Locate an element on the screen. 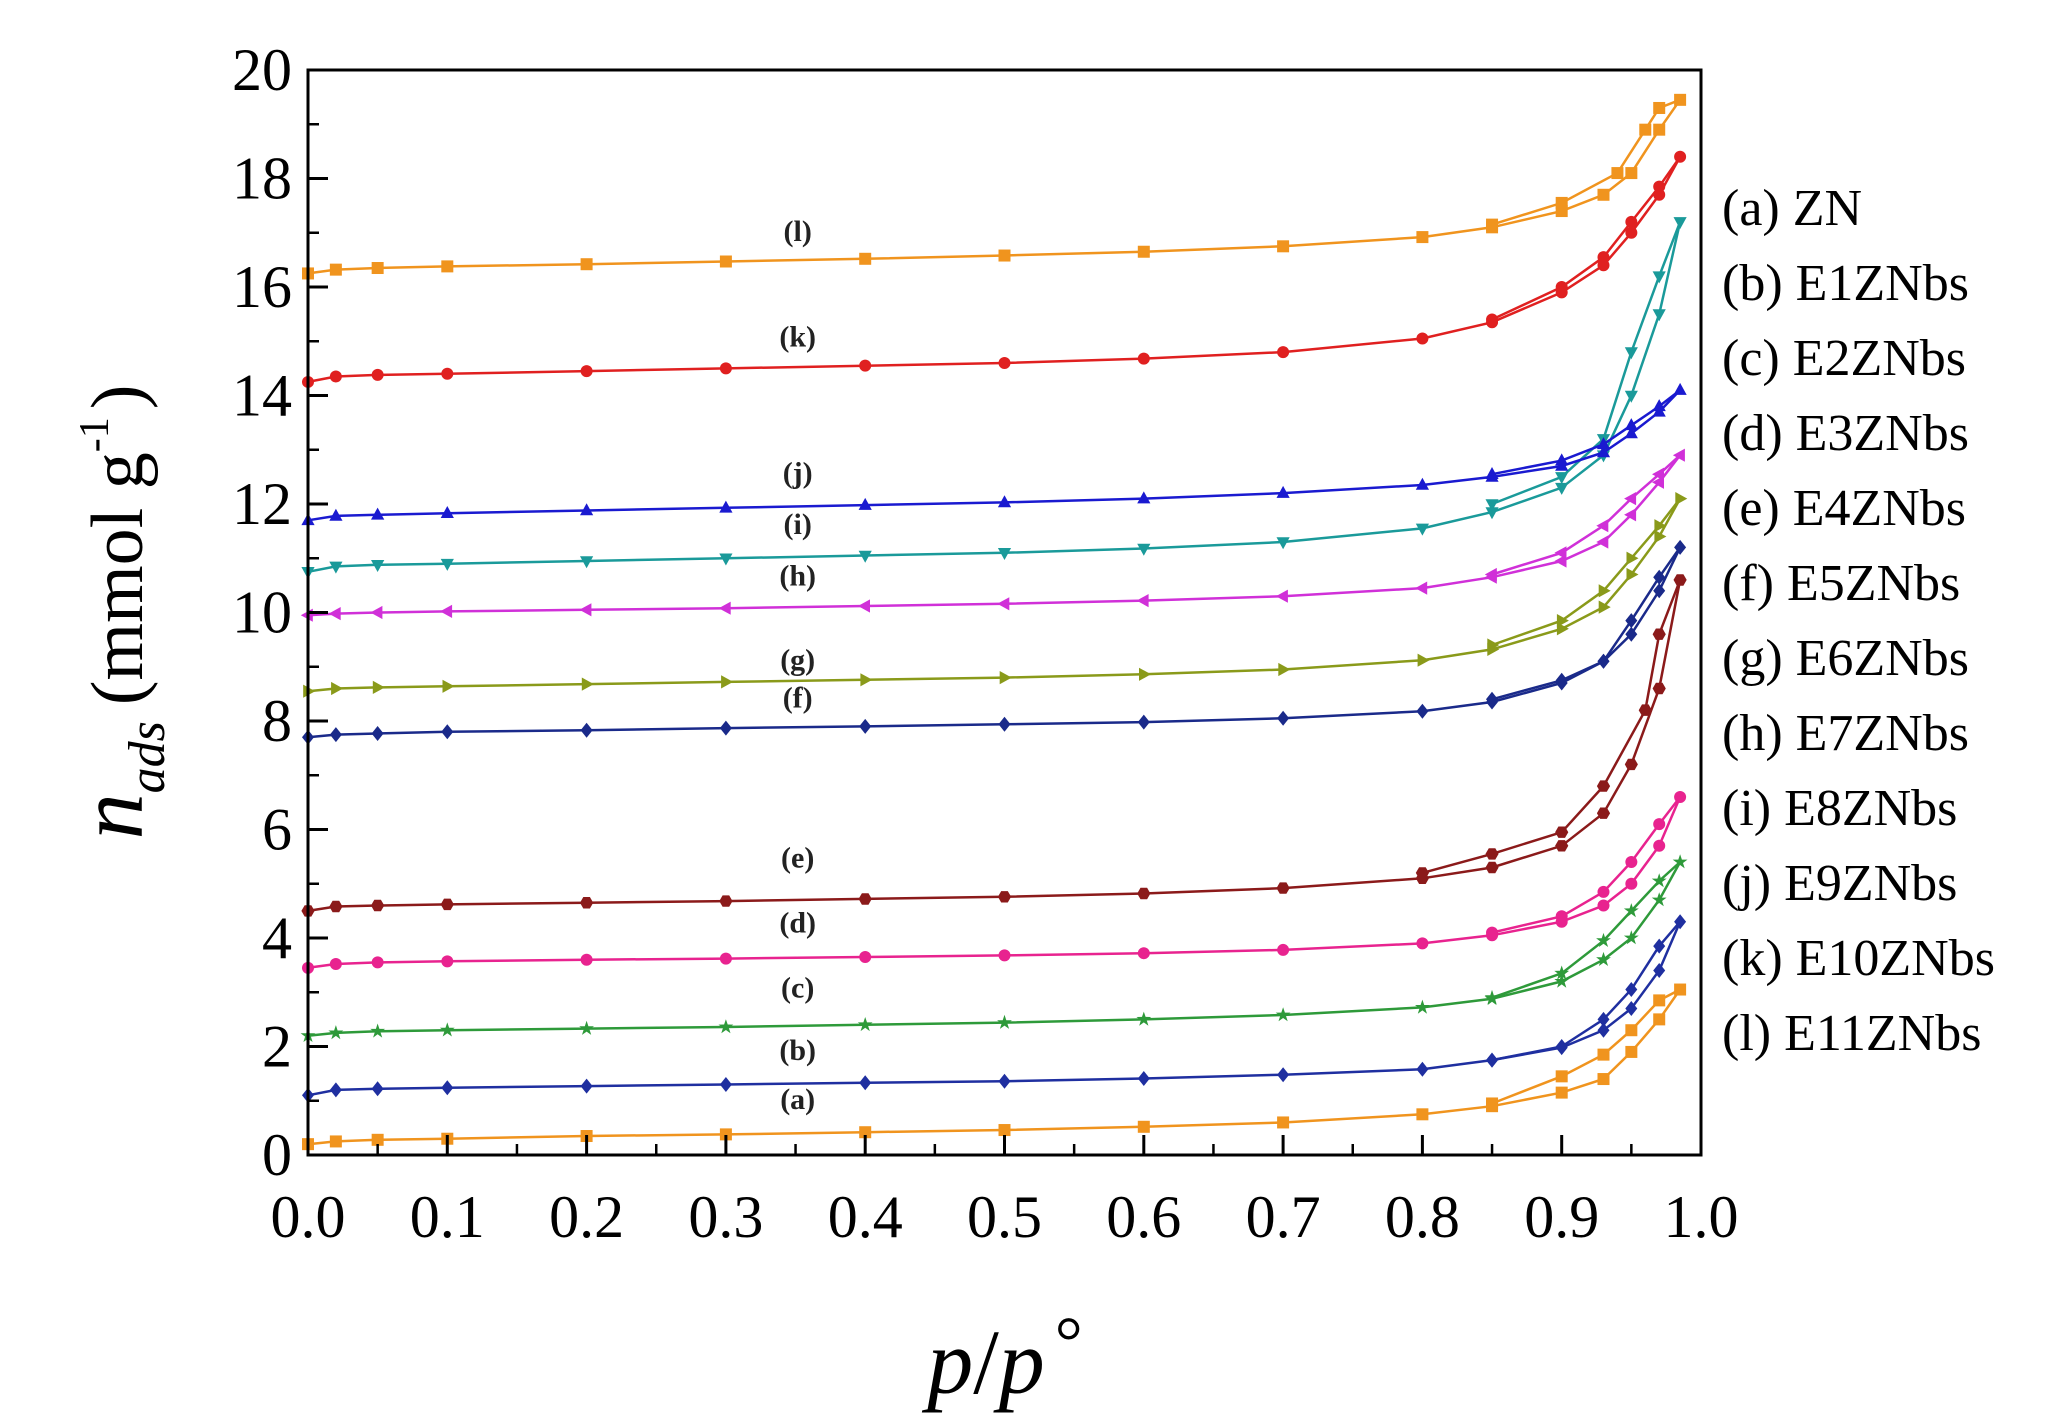  x-tick-label: 0.2 is located at coordinates (586, 1217).